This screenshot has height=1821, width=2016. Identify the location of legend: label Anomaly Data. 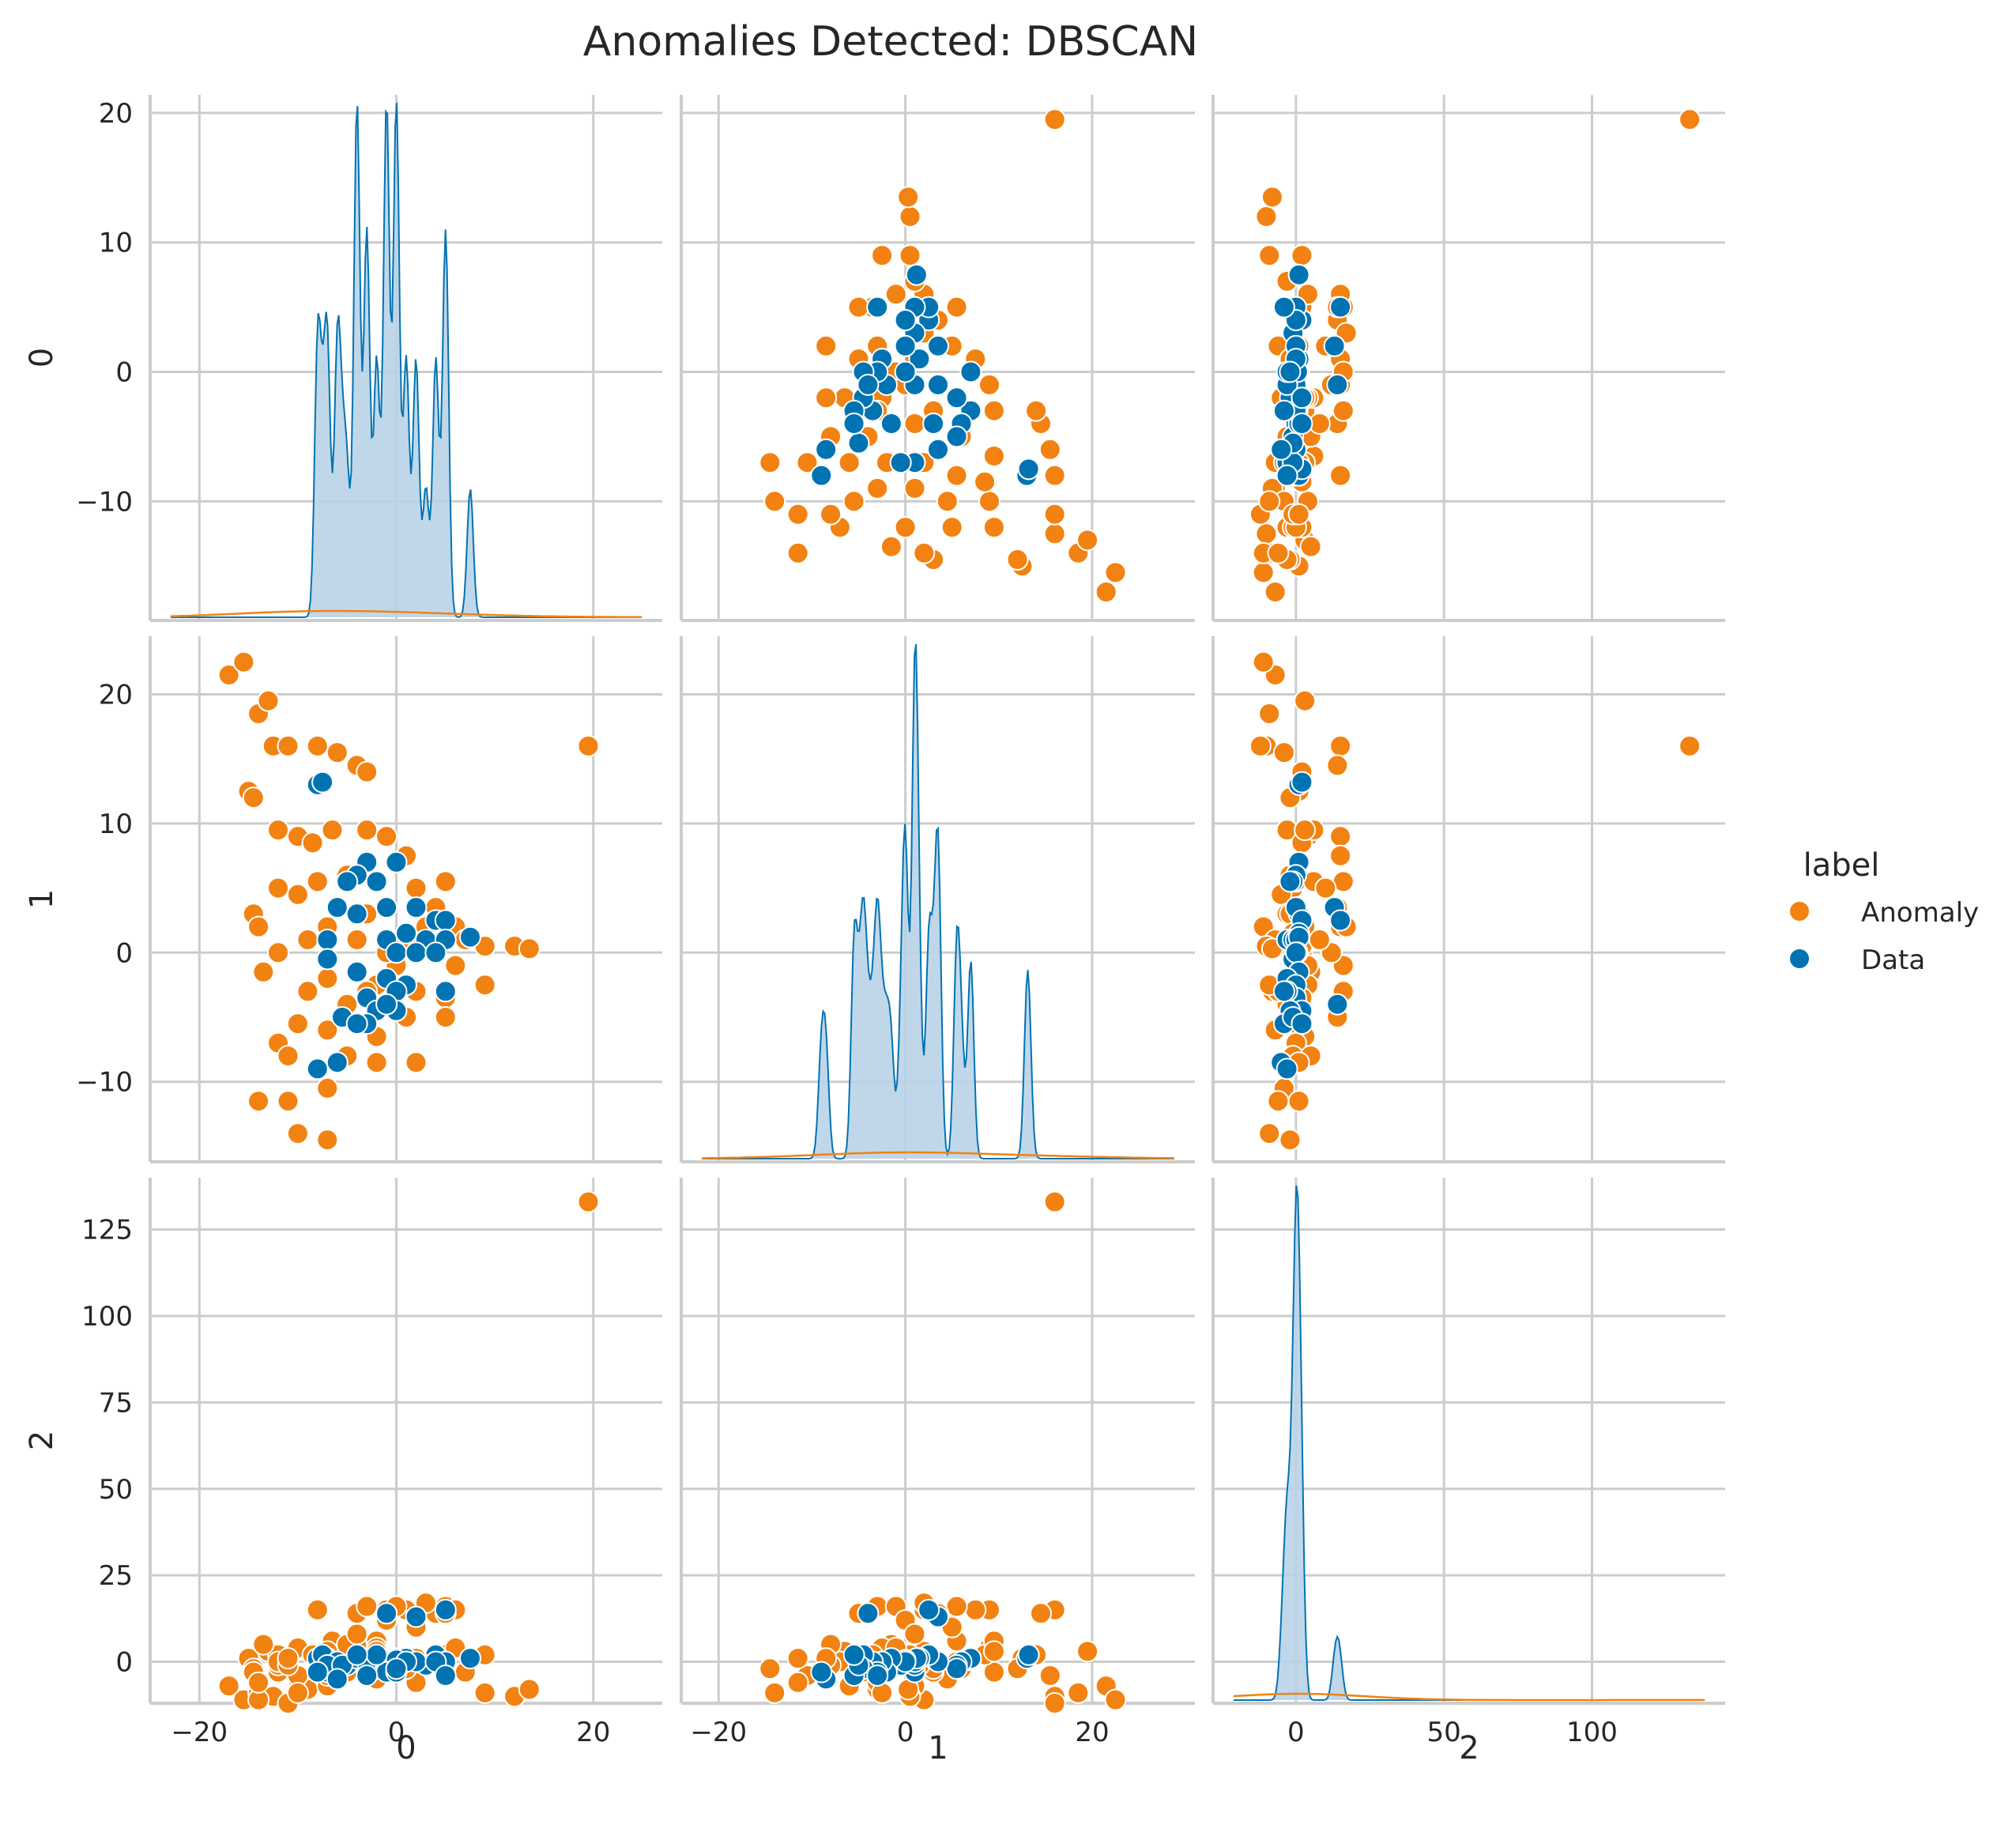
(1884, 911).